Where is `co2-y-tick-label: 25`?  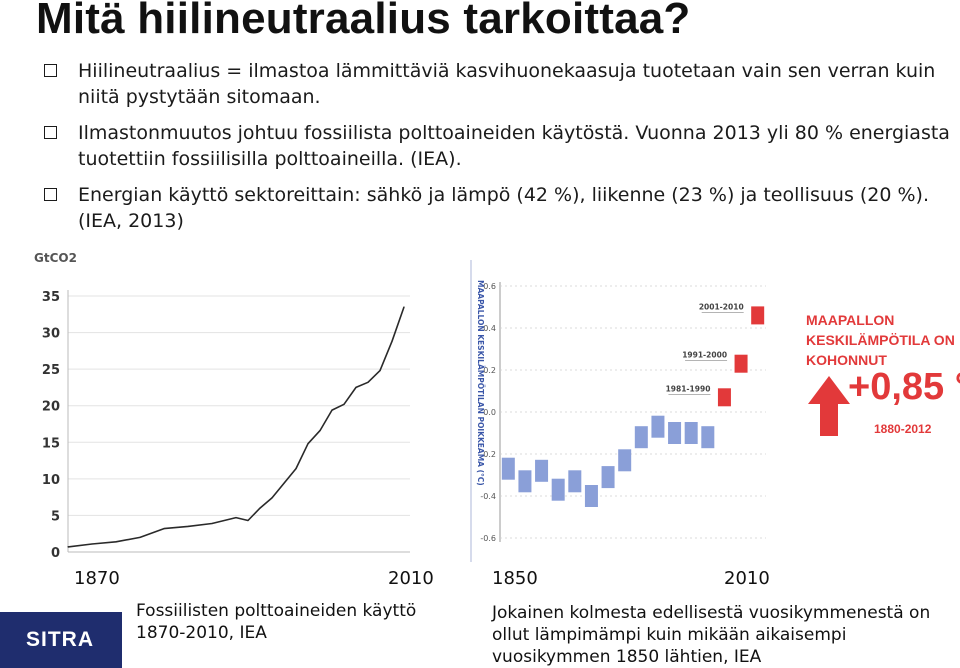
co2-y-tick-label: 25 is located at coordinates (51, 370).